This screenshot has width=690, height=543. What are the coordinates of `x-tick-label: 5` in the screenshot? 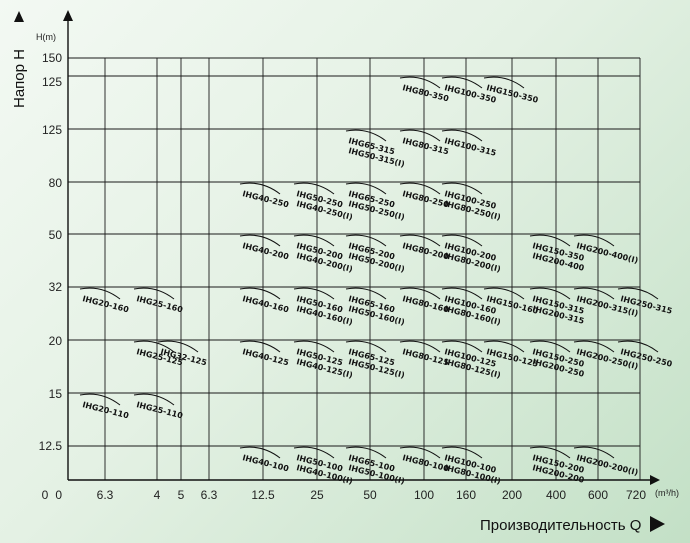 It's located at (181, 495).